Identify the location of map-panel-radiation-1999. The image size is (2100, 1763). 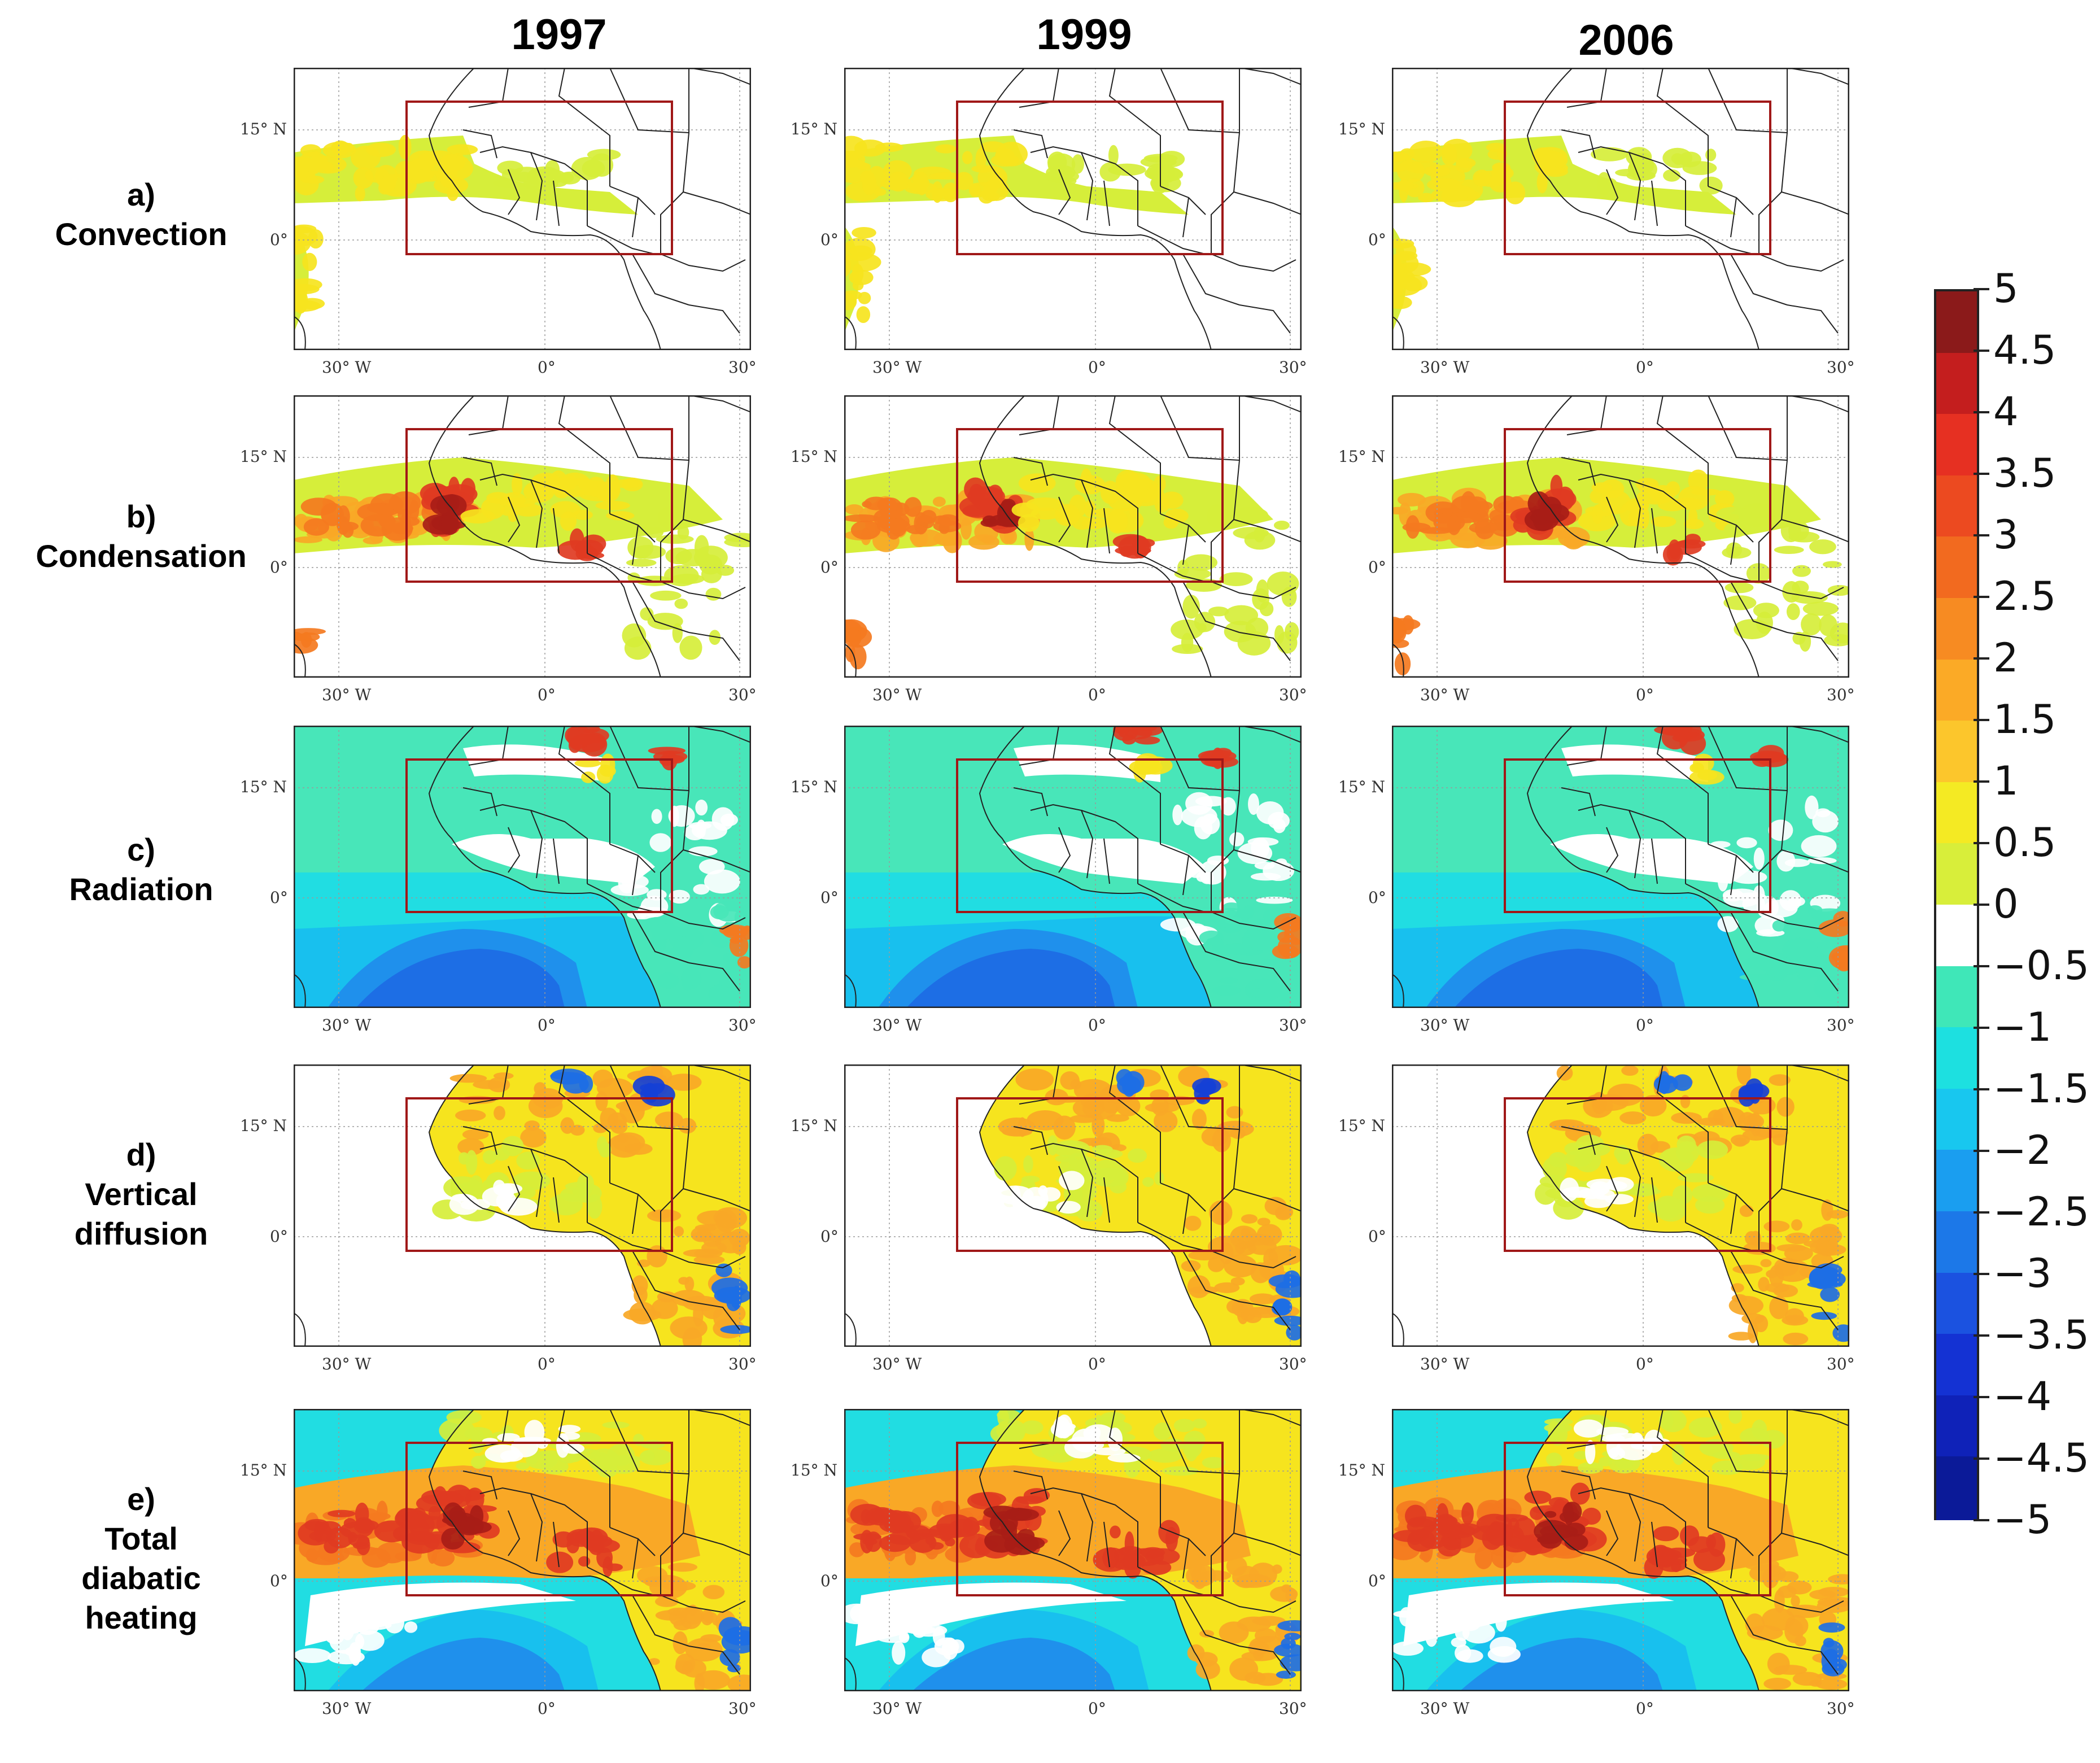
(1073, 867).